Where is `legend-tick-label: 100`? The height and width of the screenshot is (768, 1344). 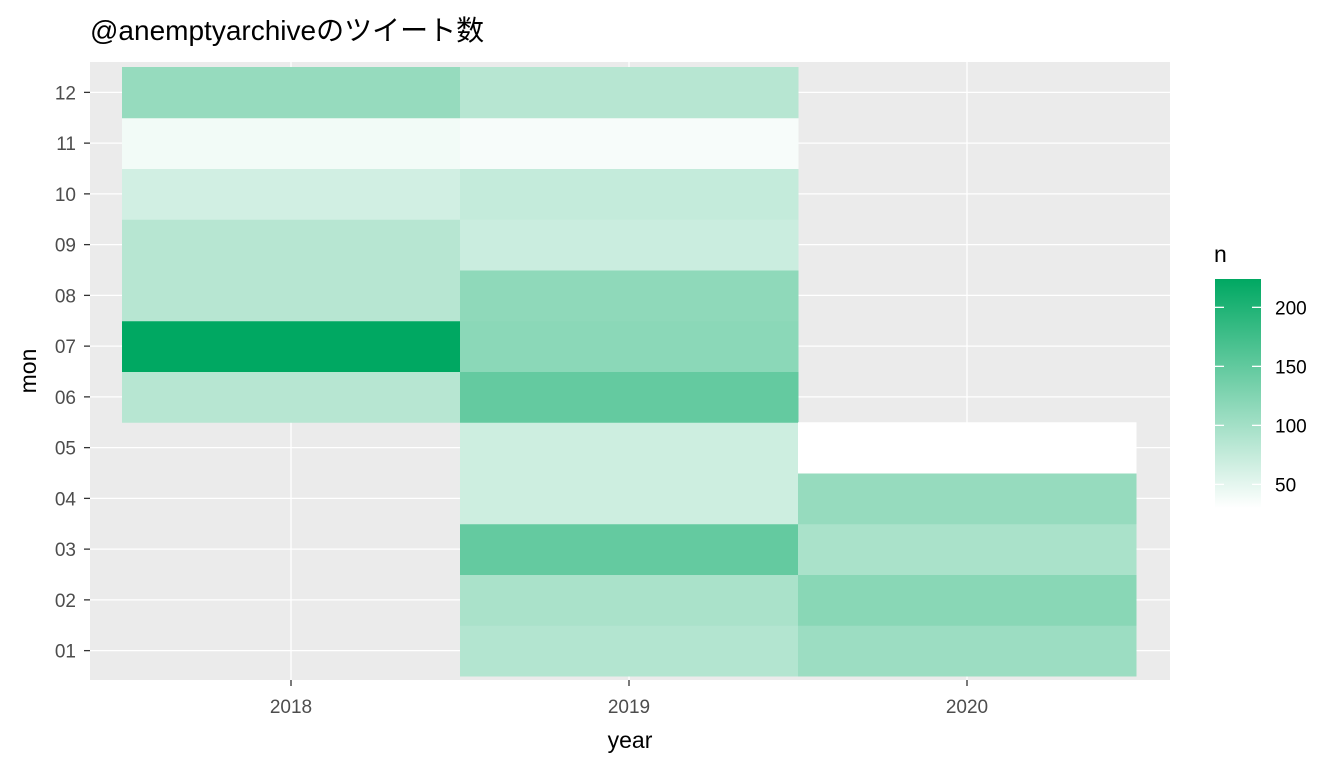
legend-tick-label: 100 is located at coordinates (1291, 426).